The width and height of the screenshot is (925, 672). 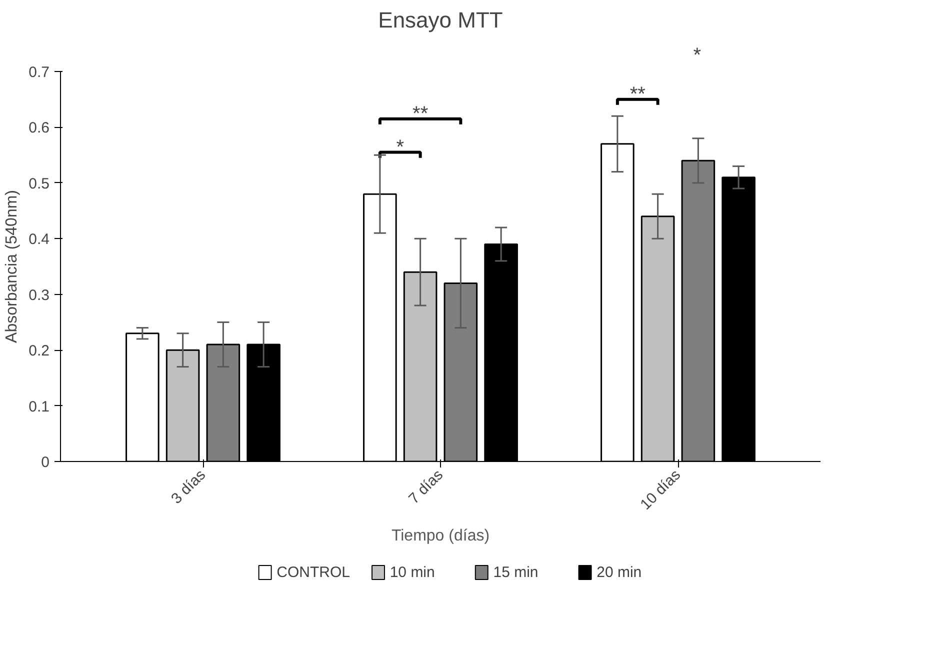 I want to click on y-tick-label: 0.2, so click(x=39, y=351).